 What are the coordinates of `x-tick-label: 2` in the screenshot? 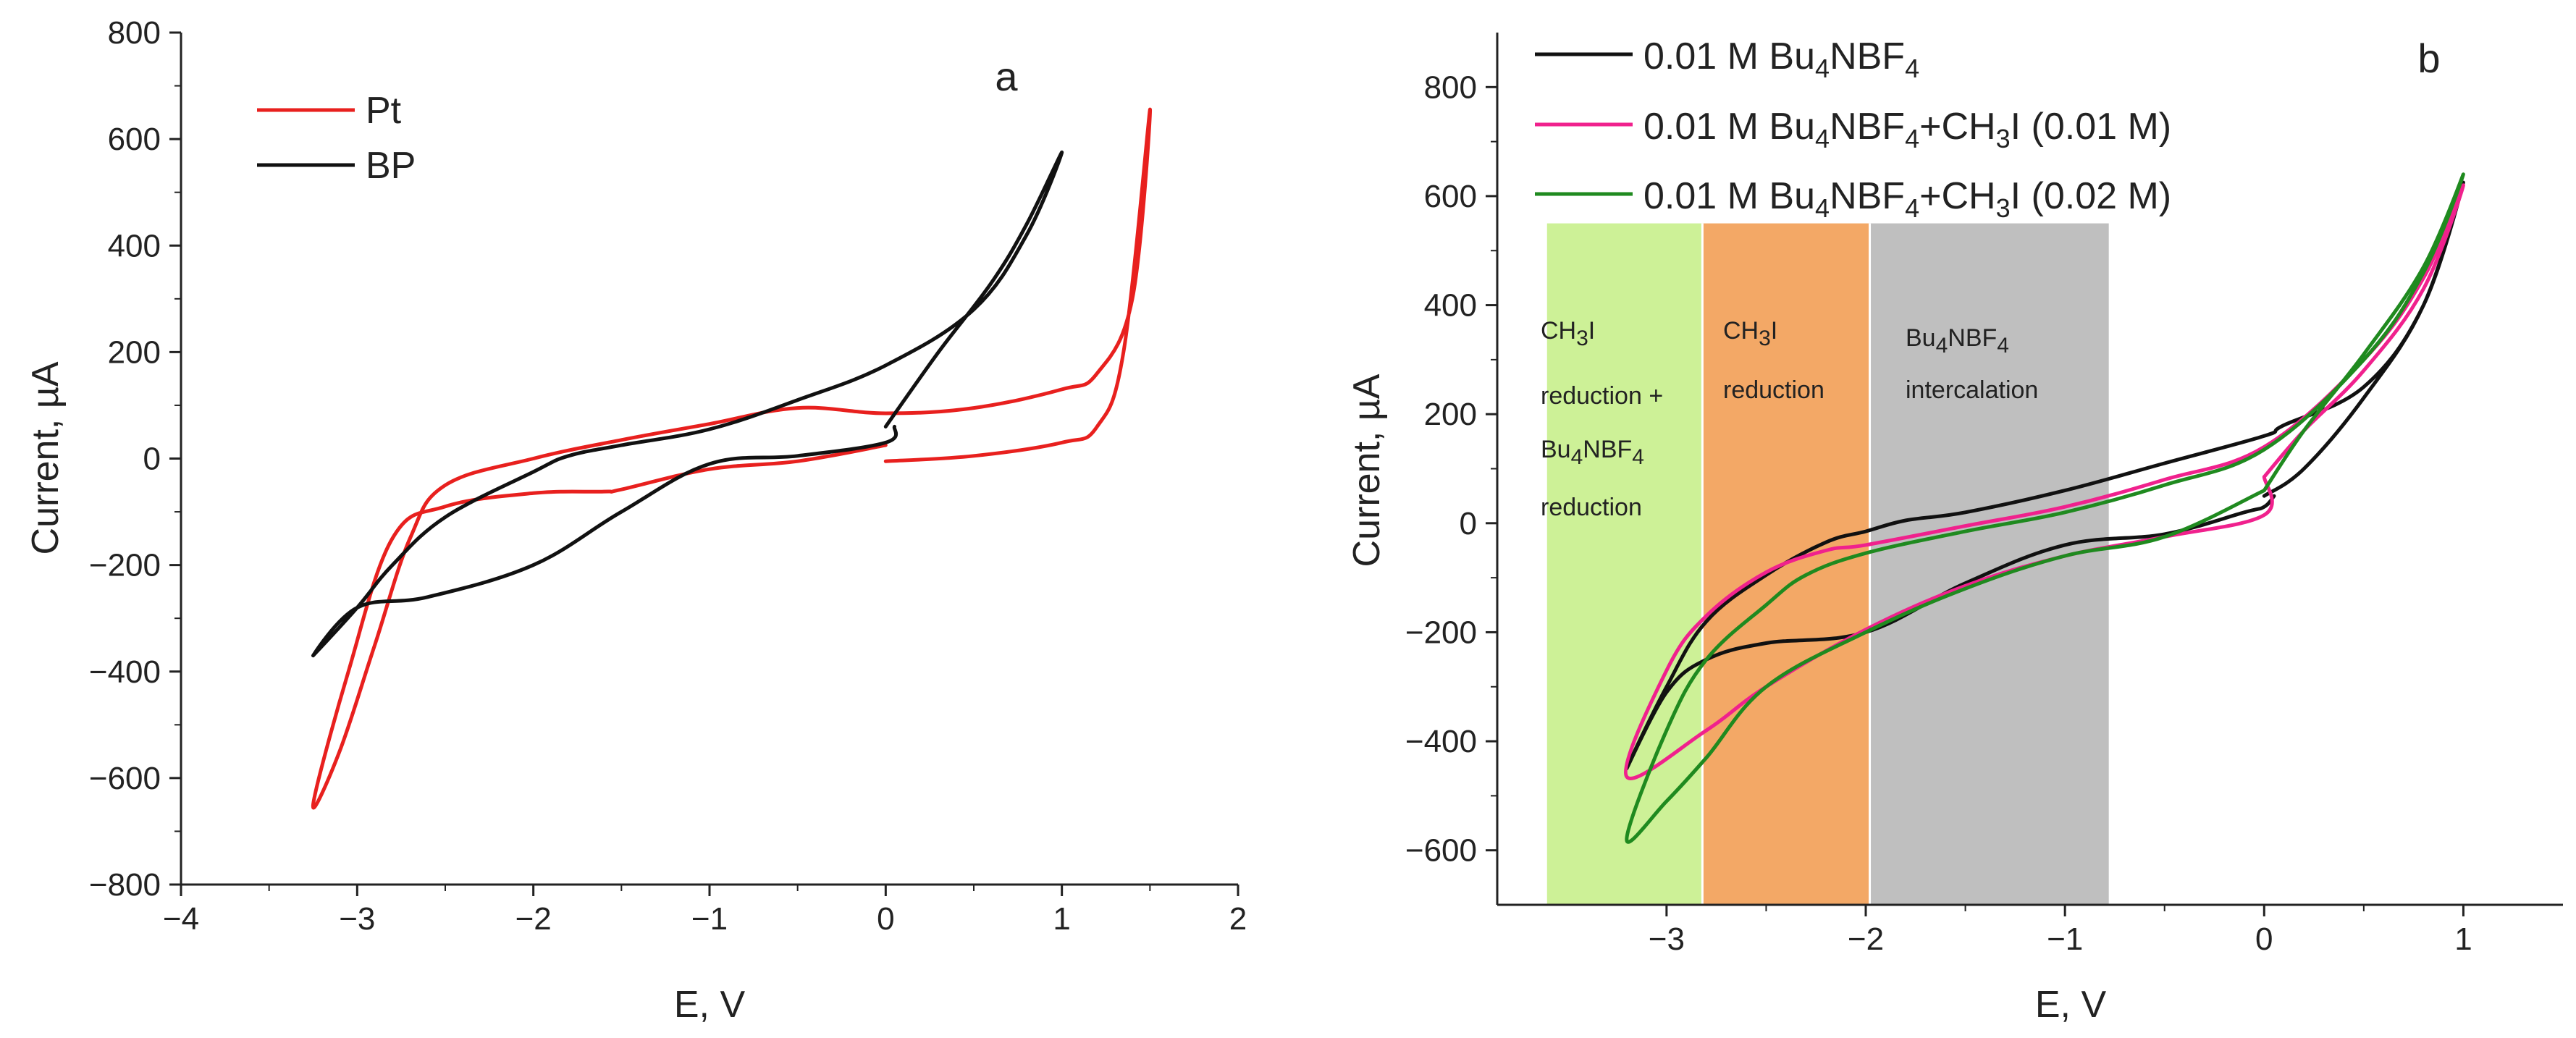 It's located at (1238, 919).